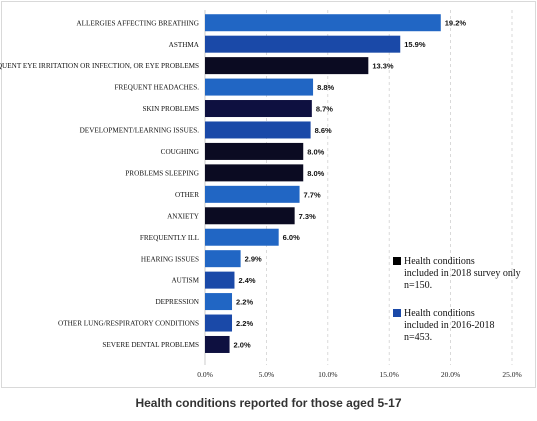 The height and width of the screenshot is (421, 537). I want to click on category-label: OTHER LUNG/RESPIRATORY CONDITIONS, so click(128, 324).